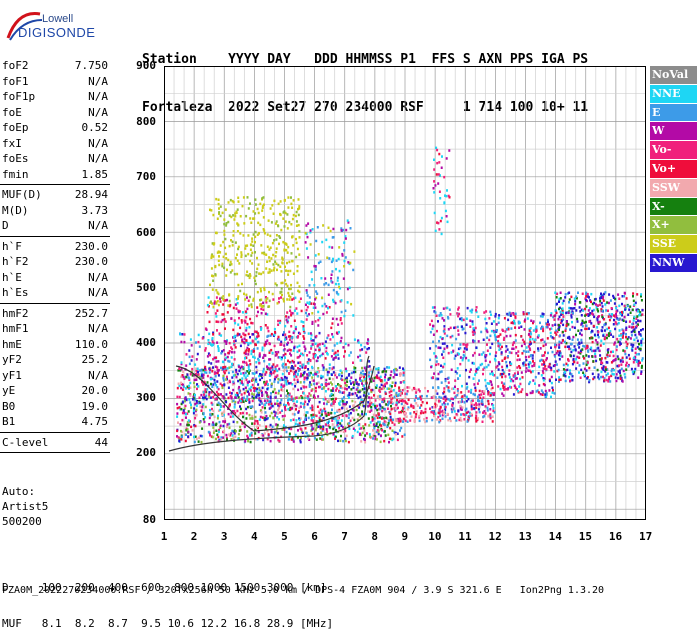 The height and width of the screenshot is (642, 700). Describe the element at coordinates (57, 32) in the screenshot. I see `logo-text-digisonde: DIGISONDE` at that location.